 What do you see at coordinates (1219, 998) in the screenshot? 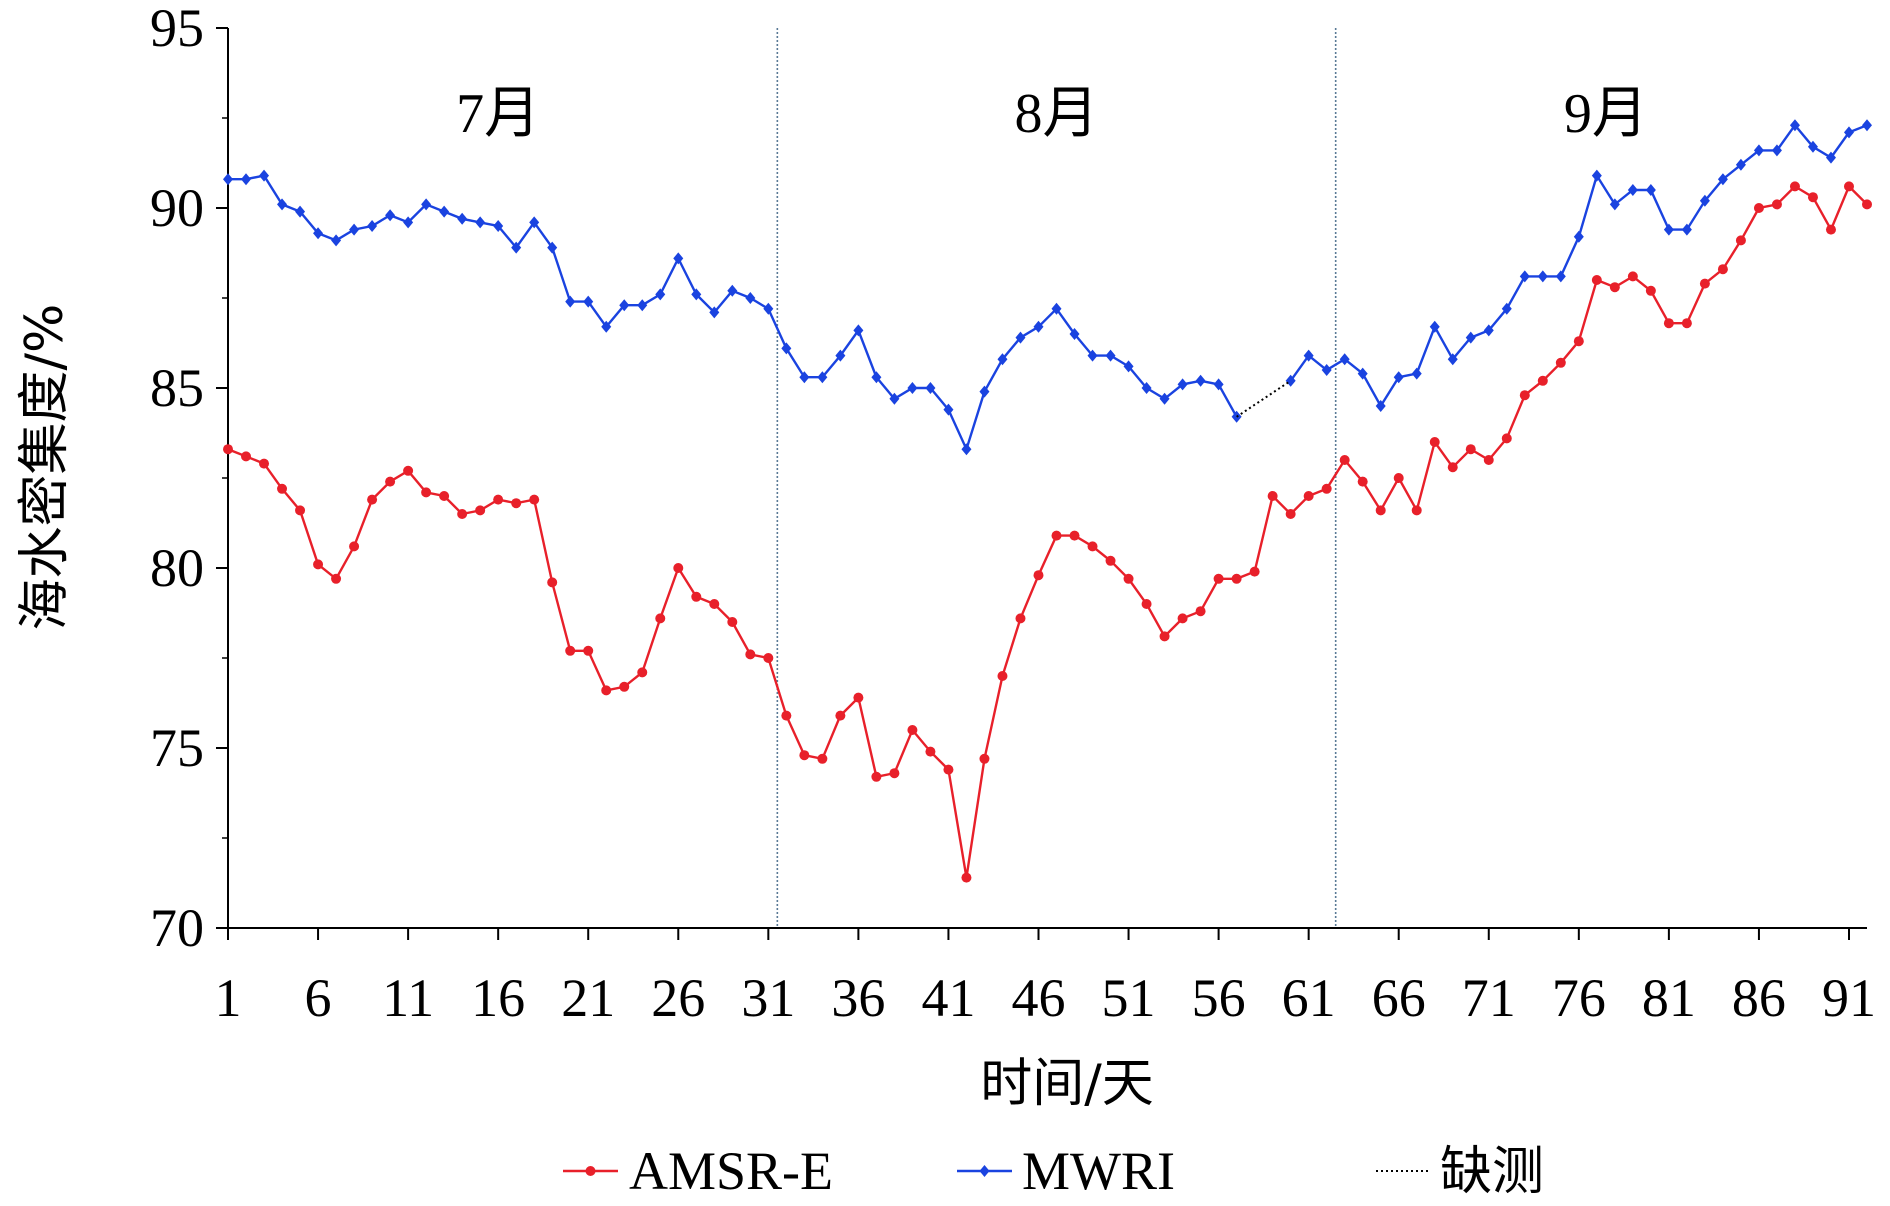
I see `x-tick-label: 56` at bounding box center [1219, 998].